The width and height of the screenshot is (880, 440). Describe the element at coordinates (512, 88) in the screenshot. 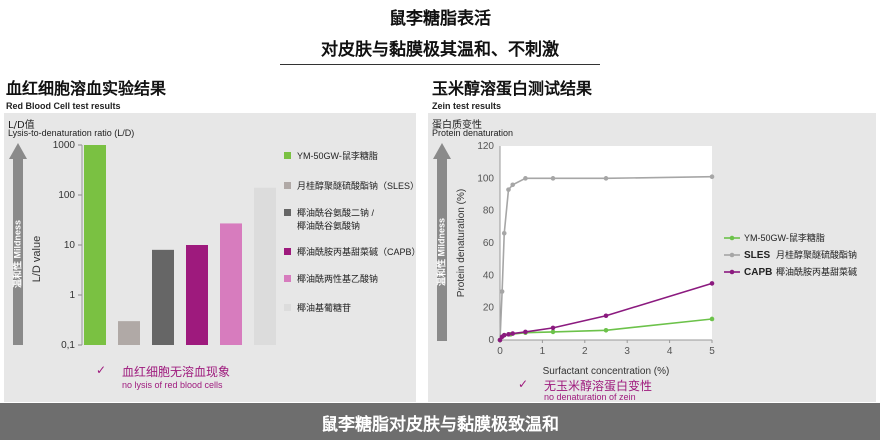

I see `right-chart-title: 玉米醇溶蛋白测试结果` at that location.